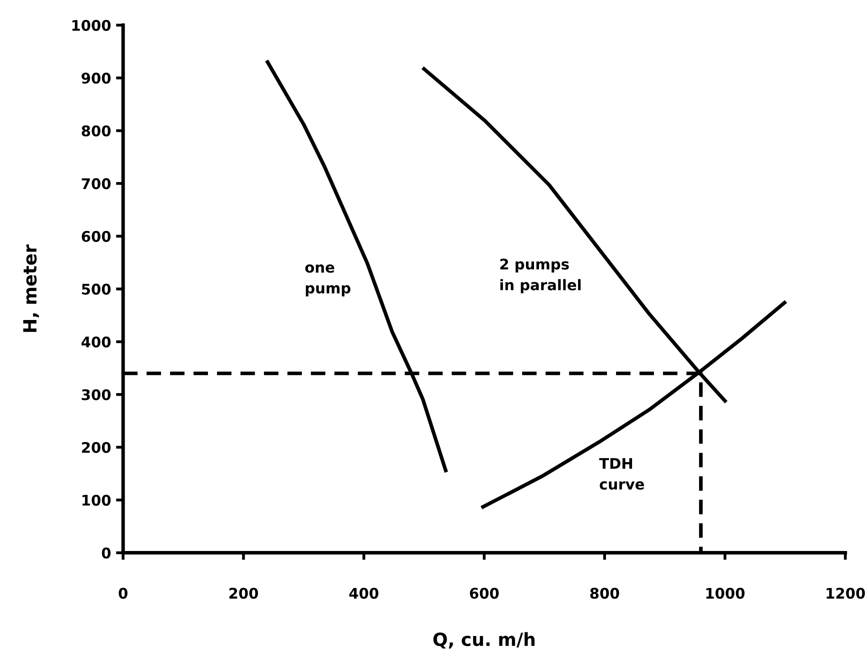 The width and height of the screenshot is (867, 662). I want to click on x-tick-label: 200, so click(243, 593).